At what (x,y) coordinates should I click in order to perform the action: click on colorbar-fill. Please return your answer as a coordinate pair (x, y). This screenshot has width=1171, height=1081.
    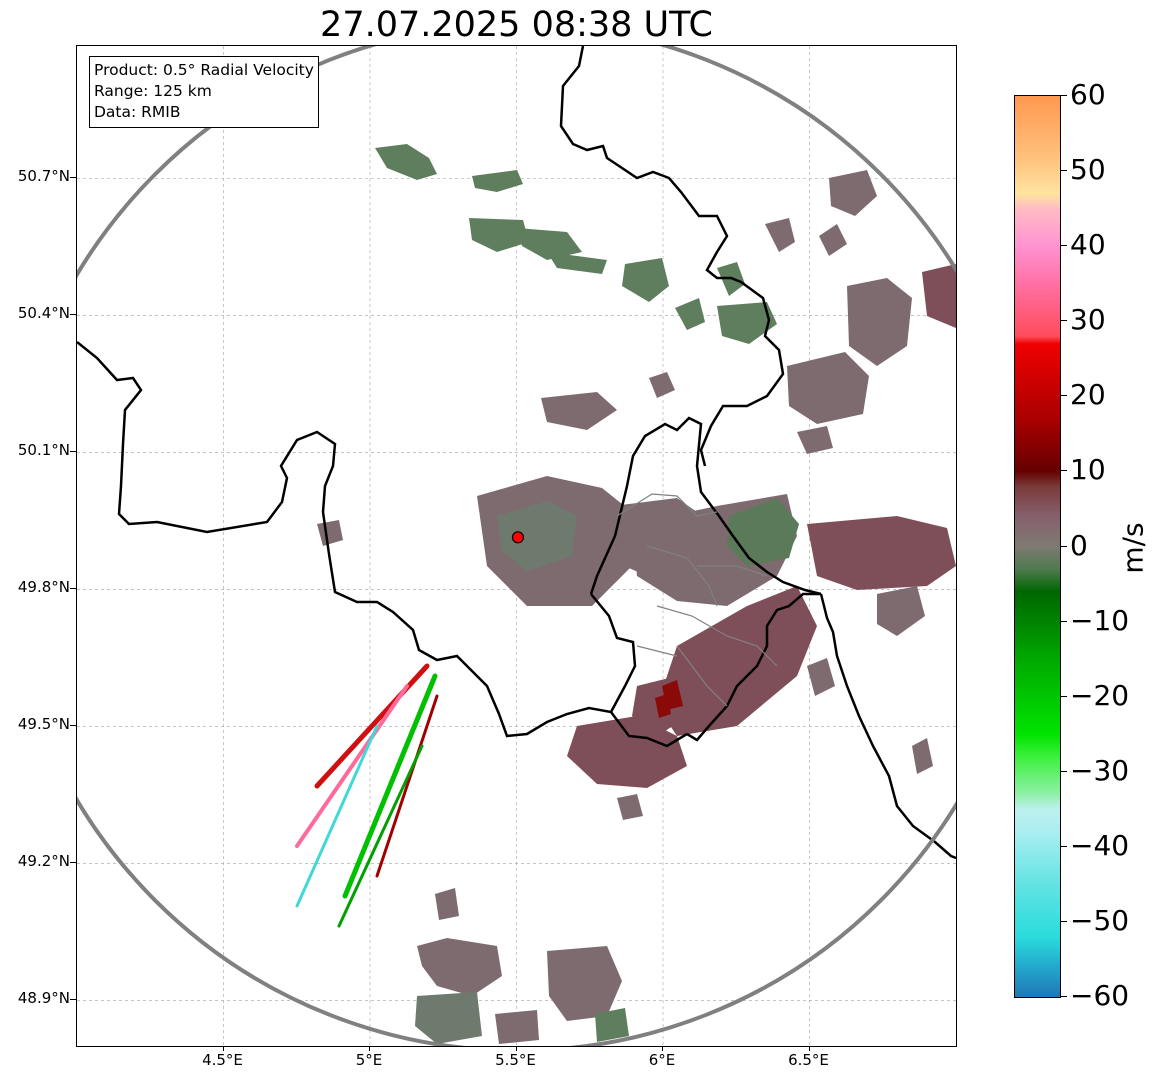
    Looking at the image, I should click on (1037, 546).